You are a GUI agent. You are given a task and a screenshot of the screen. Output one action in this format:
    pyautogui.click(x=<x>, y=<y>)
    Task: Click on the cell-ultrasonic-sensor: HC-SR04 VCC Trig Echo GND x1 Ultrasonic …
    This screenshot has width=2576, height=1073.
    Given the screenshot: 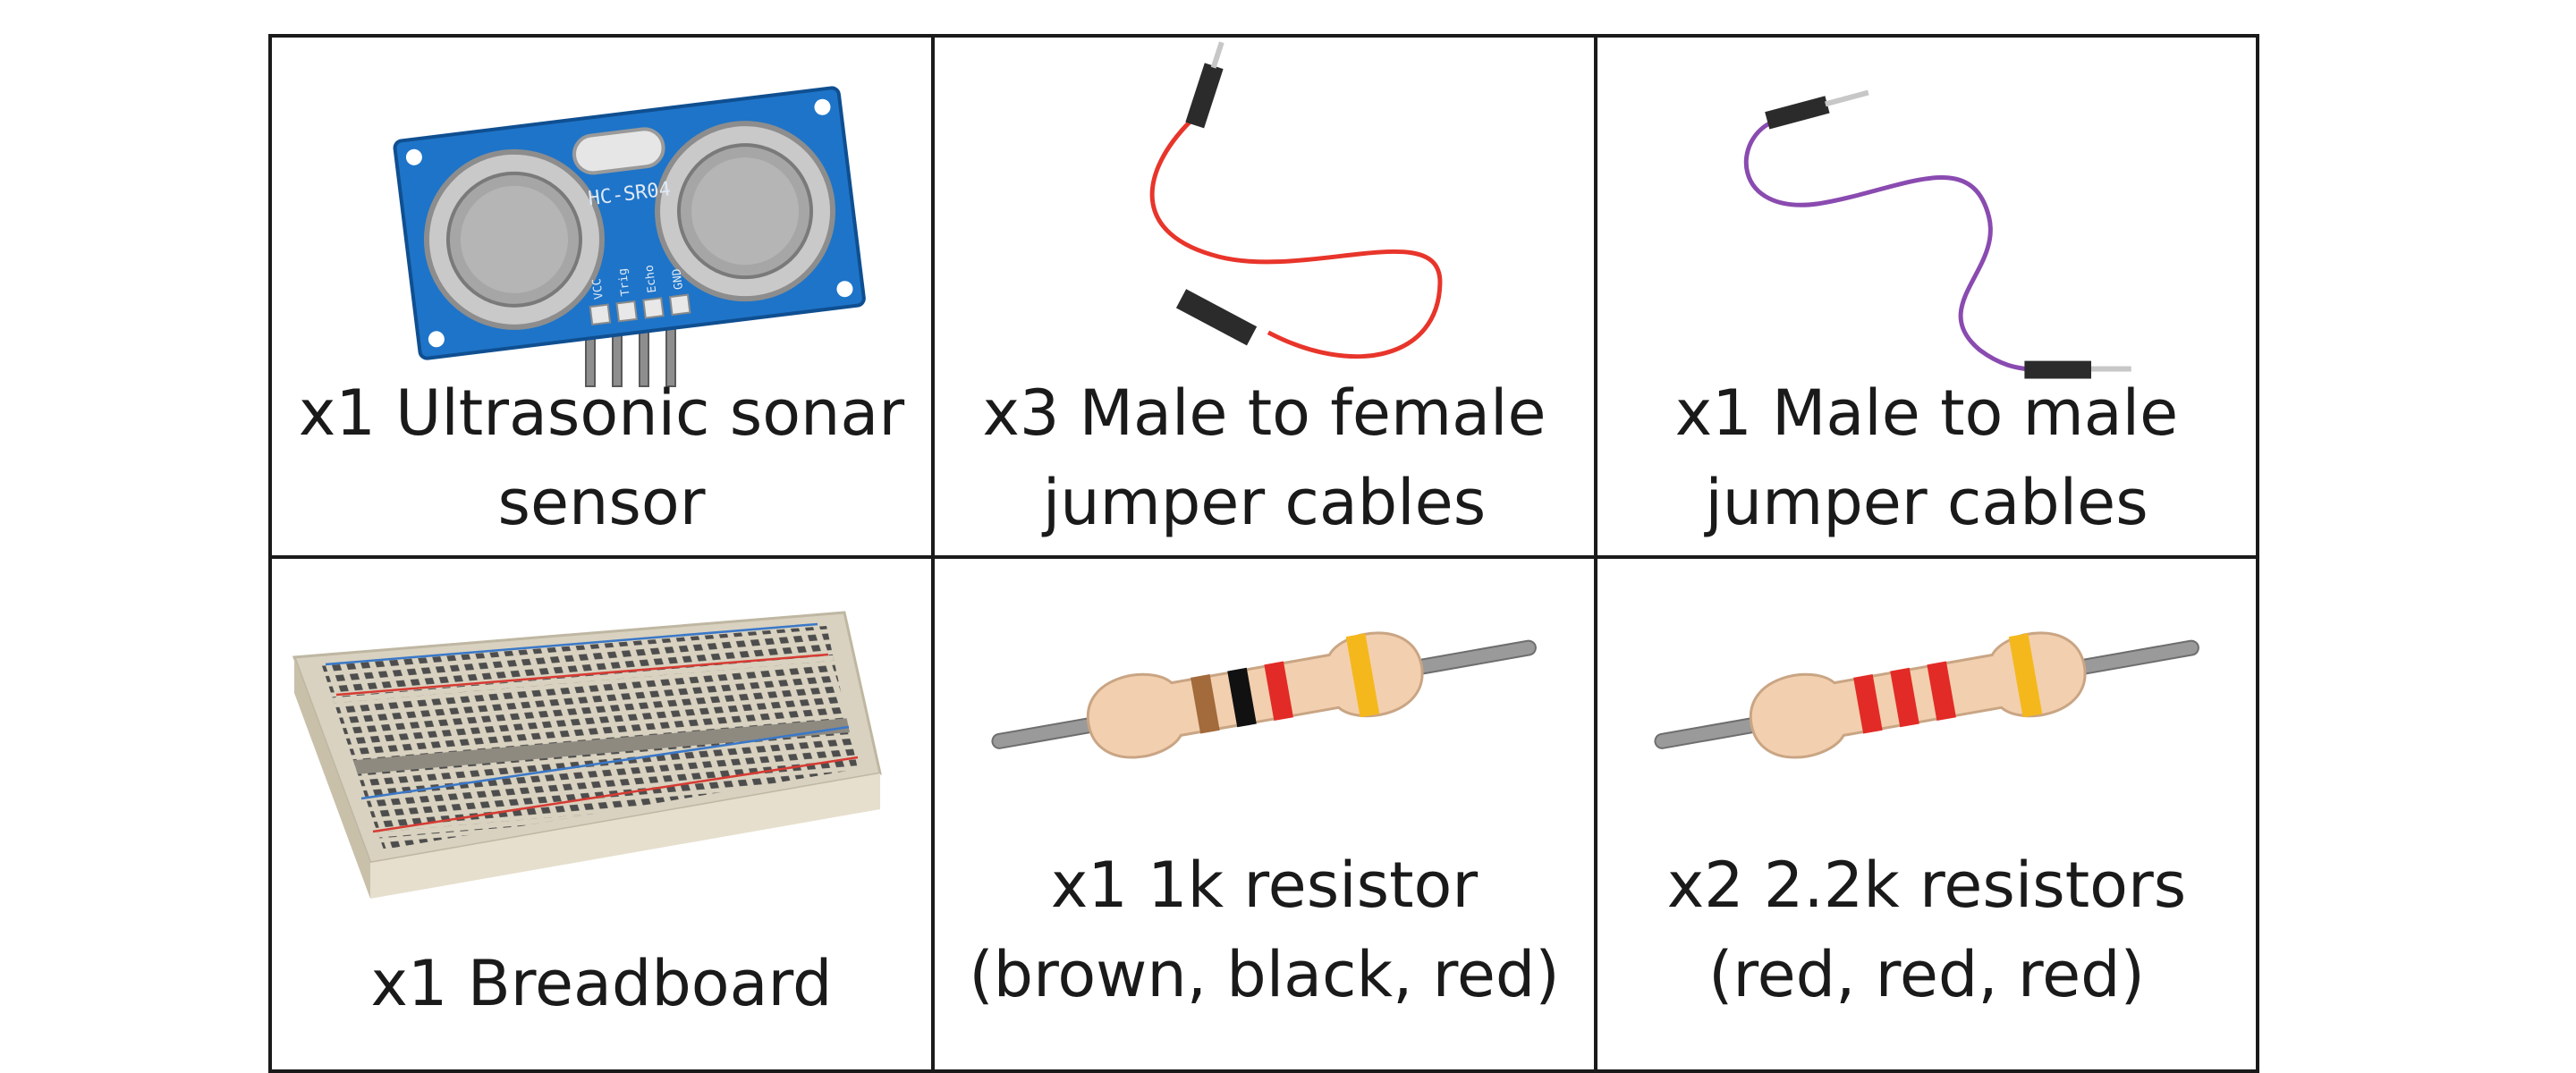 What is the action you would take?
    pyautogui.click(x=603, y=298)
    